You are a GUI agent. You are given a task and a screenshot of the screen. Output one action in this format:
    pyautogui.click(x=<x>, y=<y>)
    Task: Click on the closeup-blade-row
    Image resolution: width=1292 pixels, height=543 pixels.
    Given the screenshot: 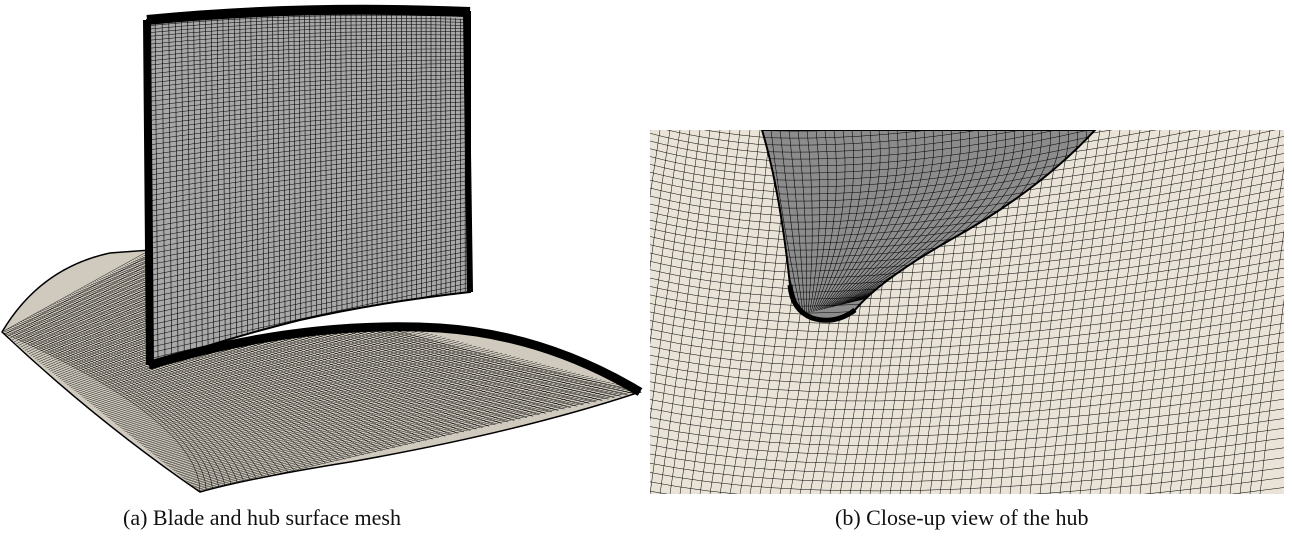 What is the action you would take?
    pyautogui.click(x=928, y=148)
    